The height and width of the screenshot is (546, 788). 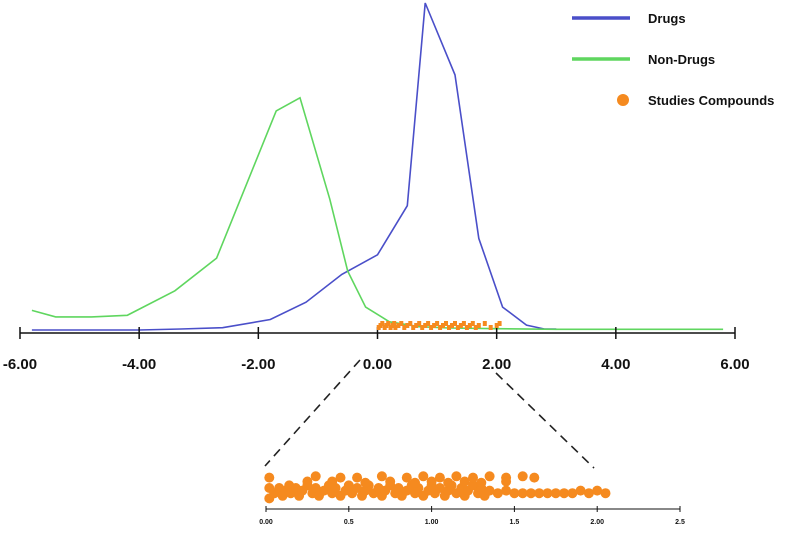 I want to click on inset-points, so click(x=437, y=487).